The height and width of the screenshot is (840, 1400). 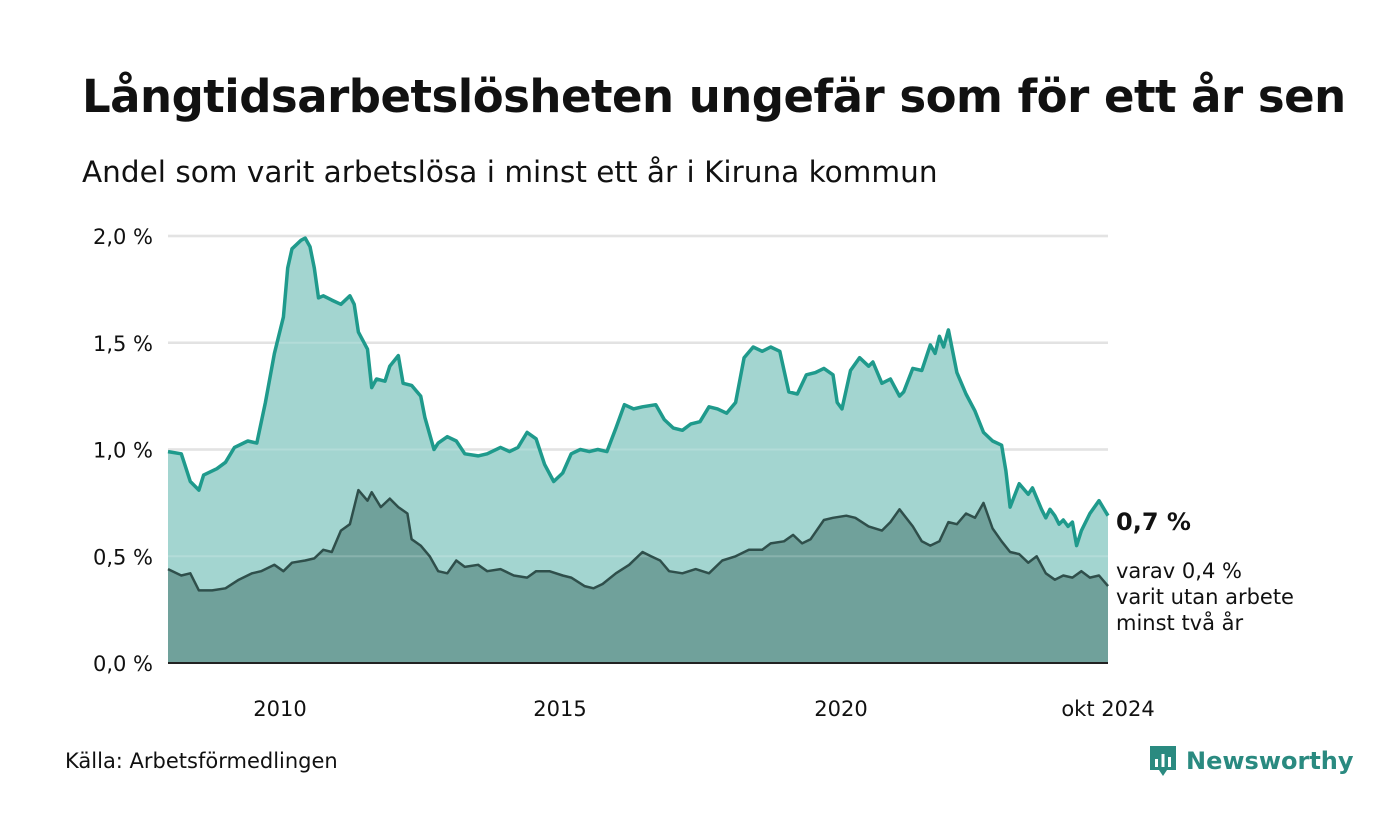 I want to click on brand-logo: Newsworthy, so click(x=1251, y=761).